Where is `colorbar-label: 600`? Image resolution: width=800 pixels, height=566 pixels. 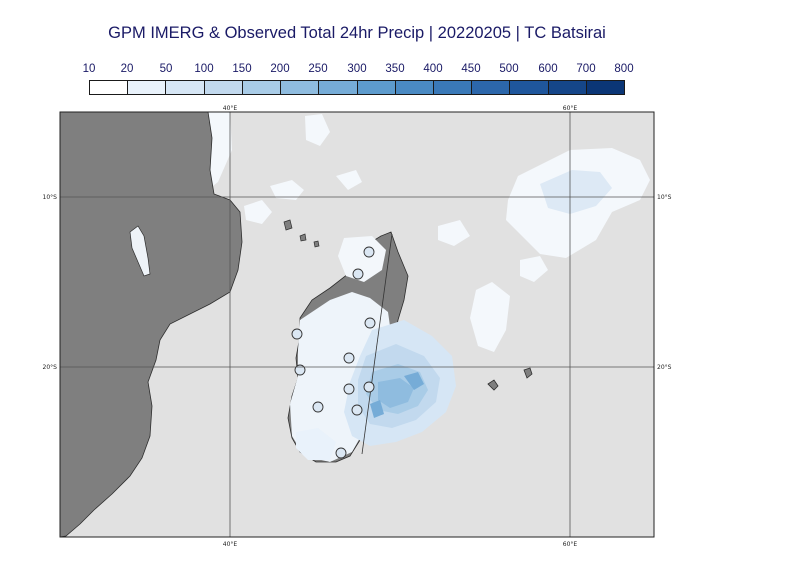 colorbar-label: 600 is located at coordinates (548, 69).